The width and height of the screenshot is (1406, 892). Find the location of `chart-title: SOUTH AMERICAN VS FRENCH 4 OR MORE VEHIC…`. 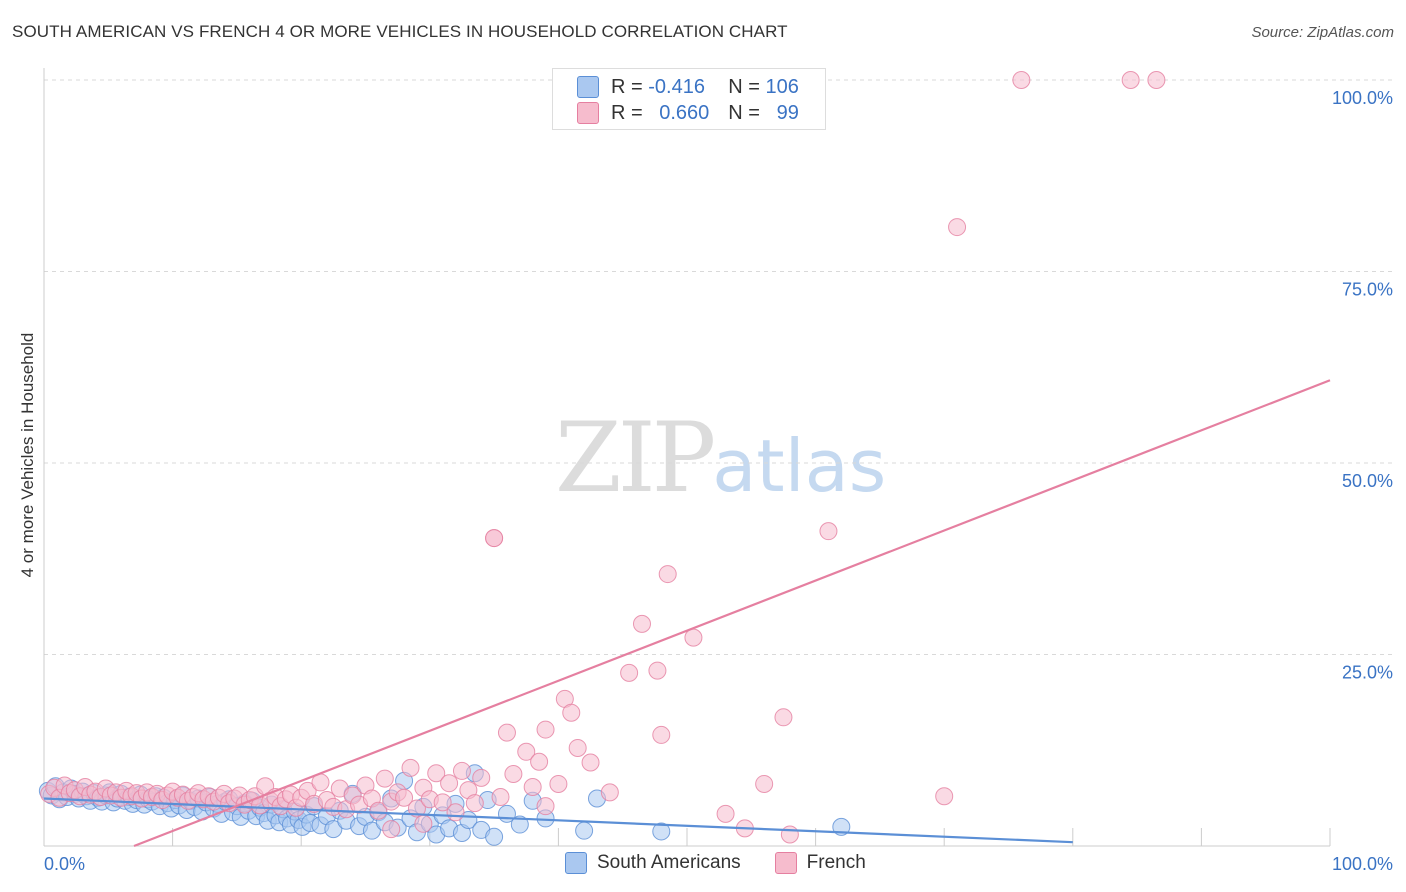

chart-title: SOUTH AMERICAN VS FRENCH 4 OR MORE VEHIC… is located at coordinates (400, 31).